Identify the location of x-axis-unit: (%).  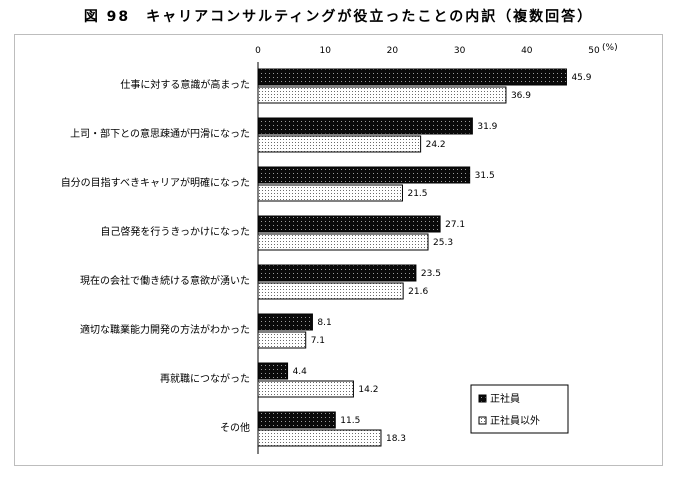
(610, 48).